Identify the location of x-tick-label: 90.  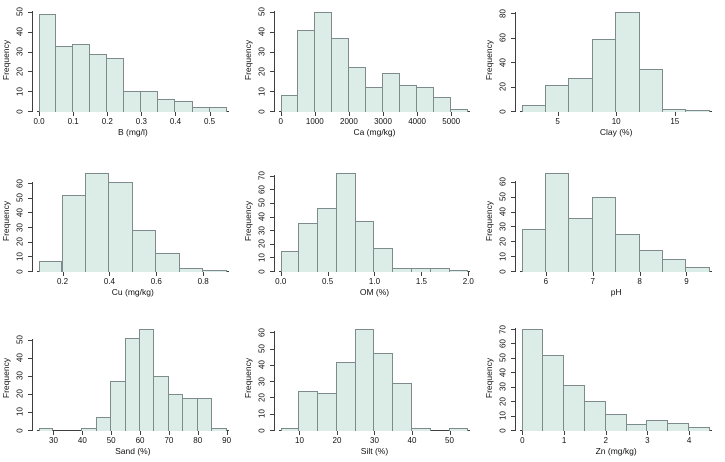
(227, 440).